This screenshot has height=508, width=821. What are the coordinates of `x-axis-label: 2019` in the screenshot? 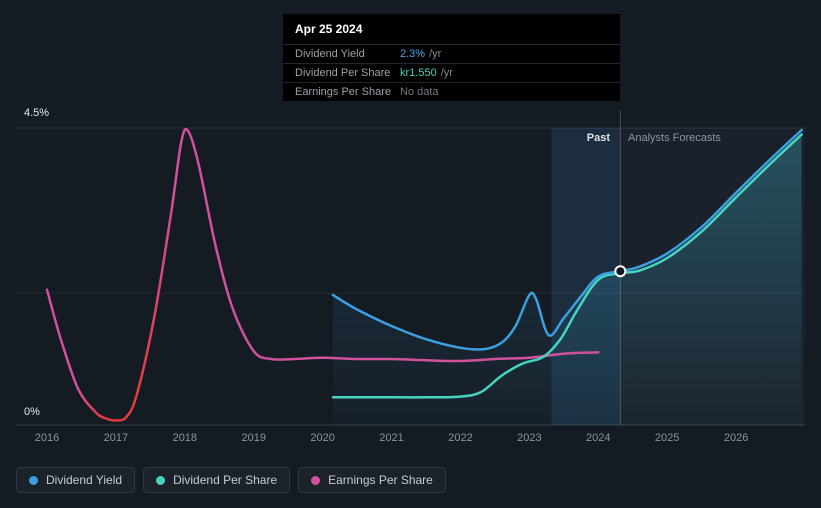 It's located at (253, 438).